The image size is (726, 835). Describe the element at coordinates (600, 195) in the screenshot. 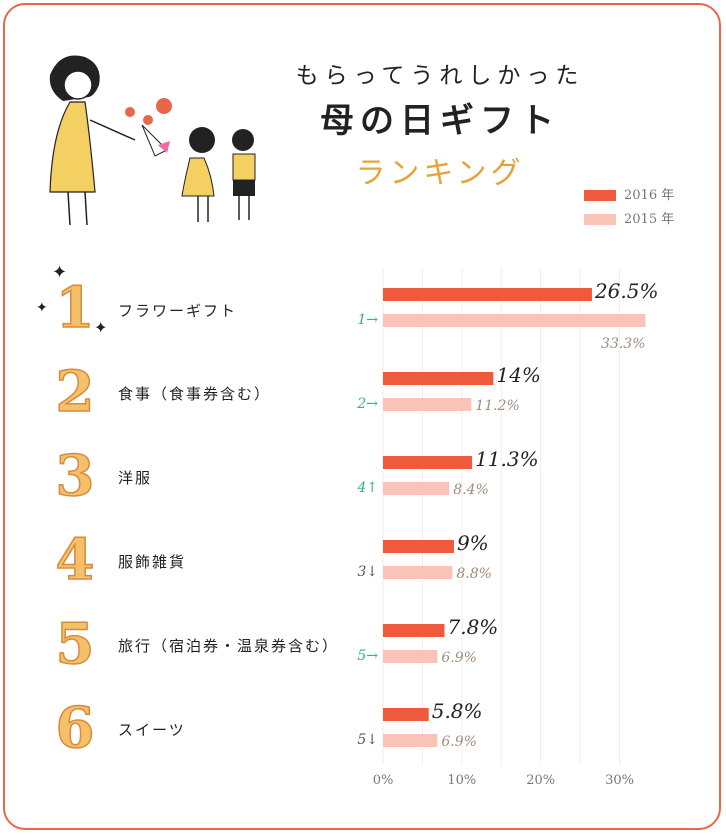

I see `legend-swatch-2016` at that location.